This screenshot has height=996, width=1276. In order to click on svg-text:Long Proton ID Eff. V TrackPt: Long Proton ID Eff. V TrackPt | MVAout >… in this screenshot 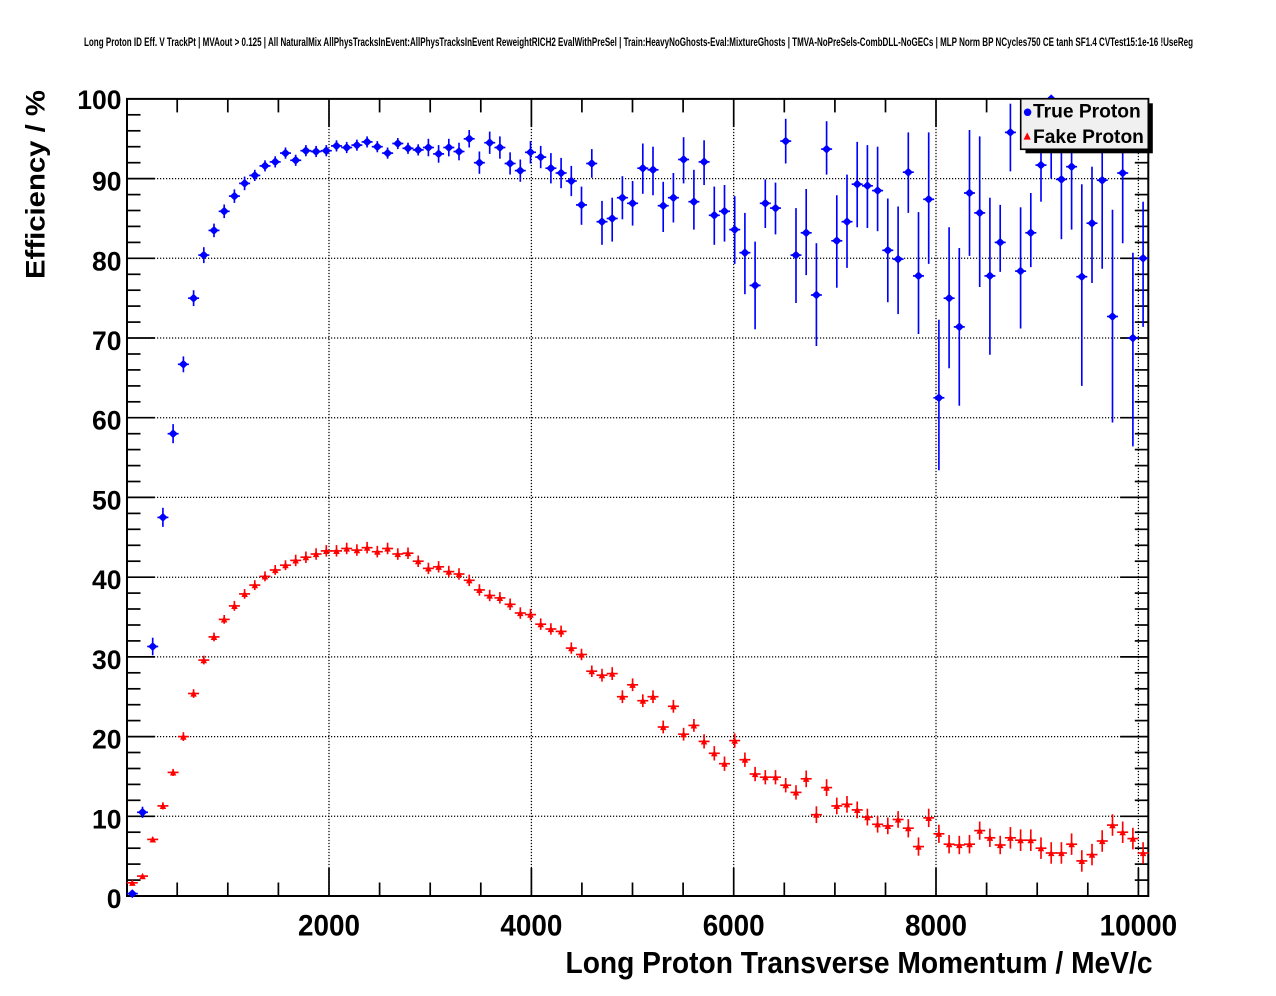, I will do `click(638, 43)`.